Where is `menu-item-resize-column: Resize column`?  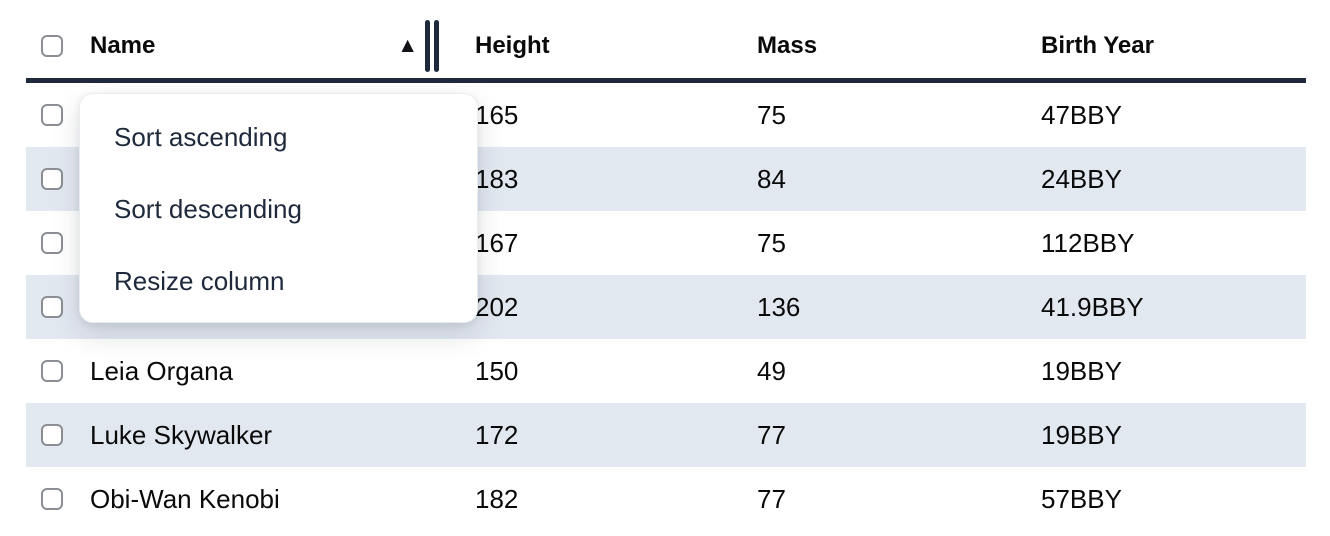 menu-item-resize-column: Resize column is located at coordinates (199, 280).